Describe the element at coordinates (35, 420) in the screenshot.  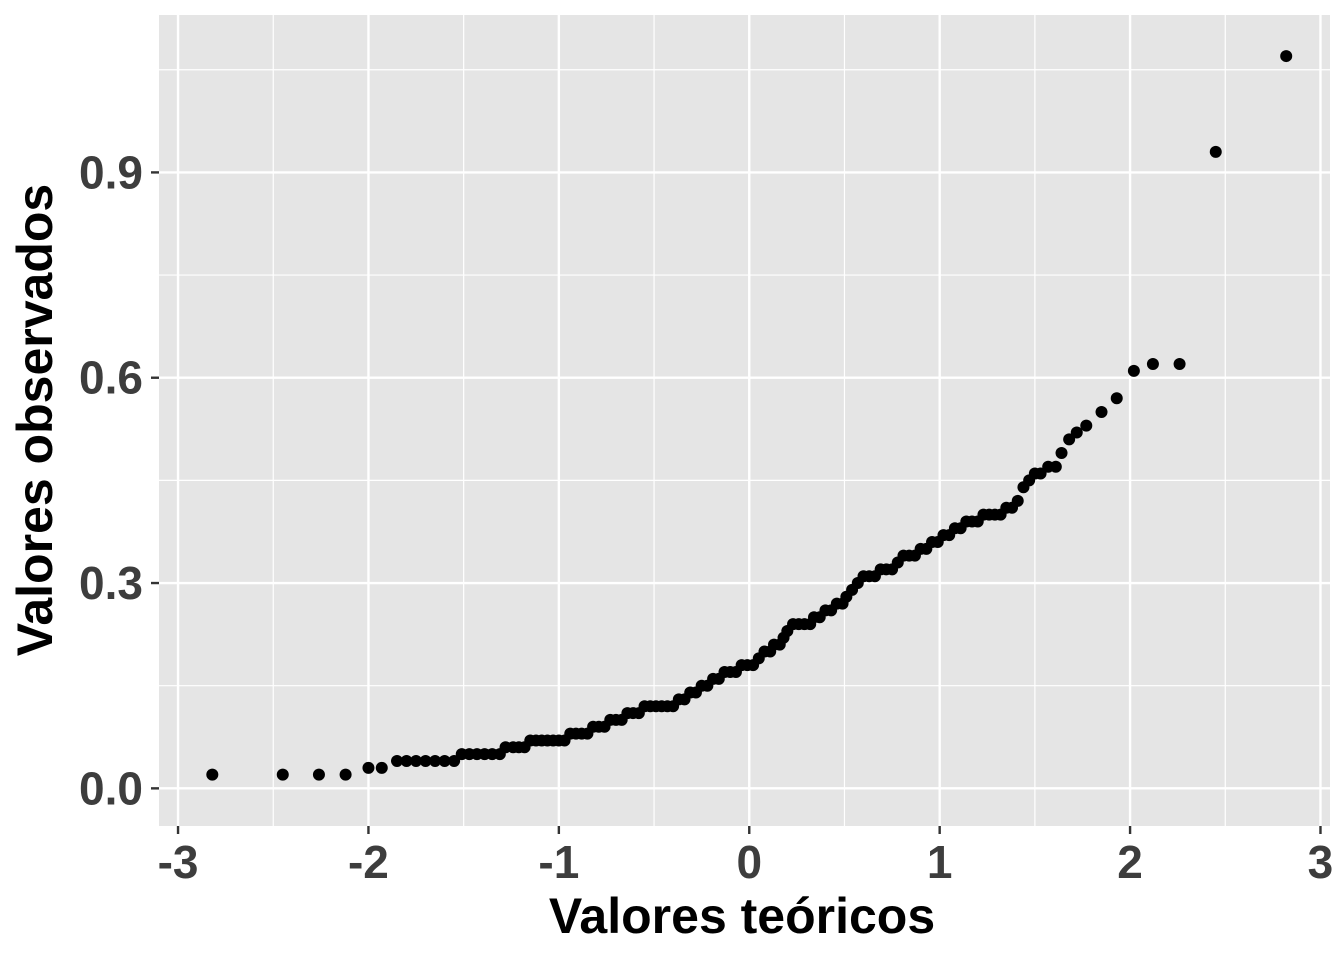
I see `y-axis-title: Valores observados` at that location.